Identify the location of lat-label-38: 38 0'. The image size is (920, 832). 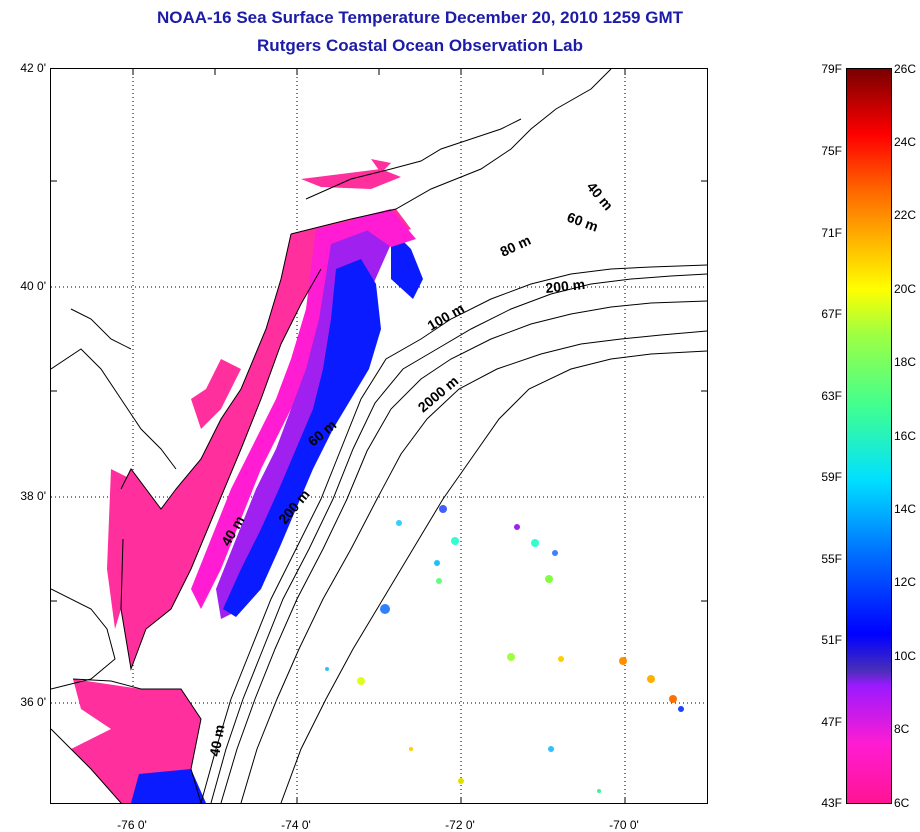
(33, 496).